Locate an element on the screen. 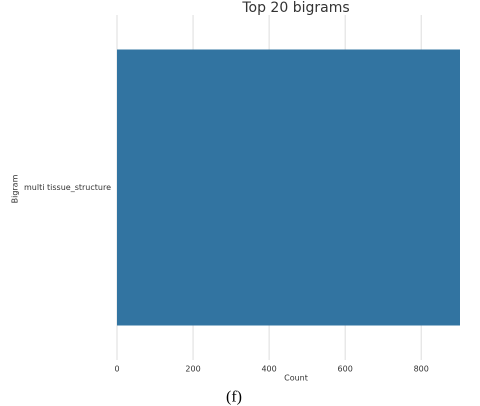 The width and height of the screenshot is (480, 406). x-tick-label: 0 is located at coordinates (116, 369).